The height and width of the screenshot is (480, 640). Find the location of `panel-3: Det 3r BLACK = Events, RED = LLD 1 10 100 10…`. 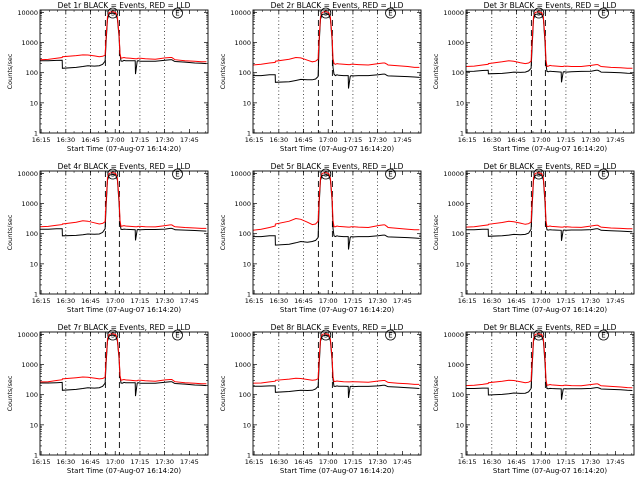

panel-3: Det 3r BLACK = Events, RED = LLD 1 10 100 10… is located at coordinates (533, 77).